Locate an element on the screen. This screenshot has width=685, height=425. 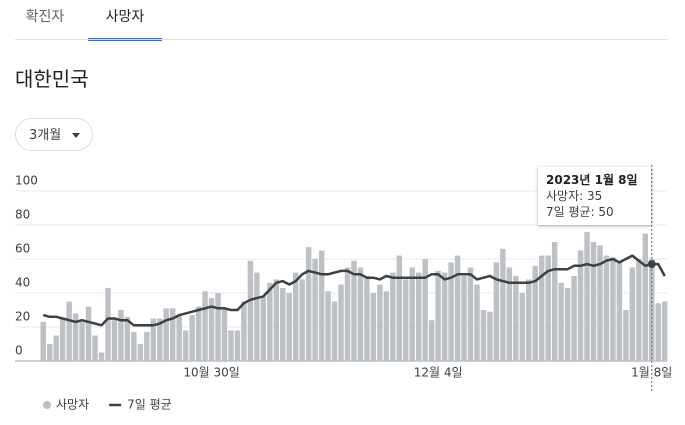
divider is located at coordinates (341, 39).